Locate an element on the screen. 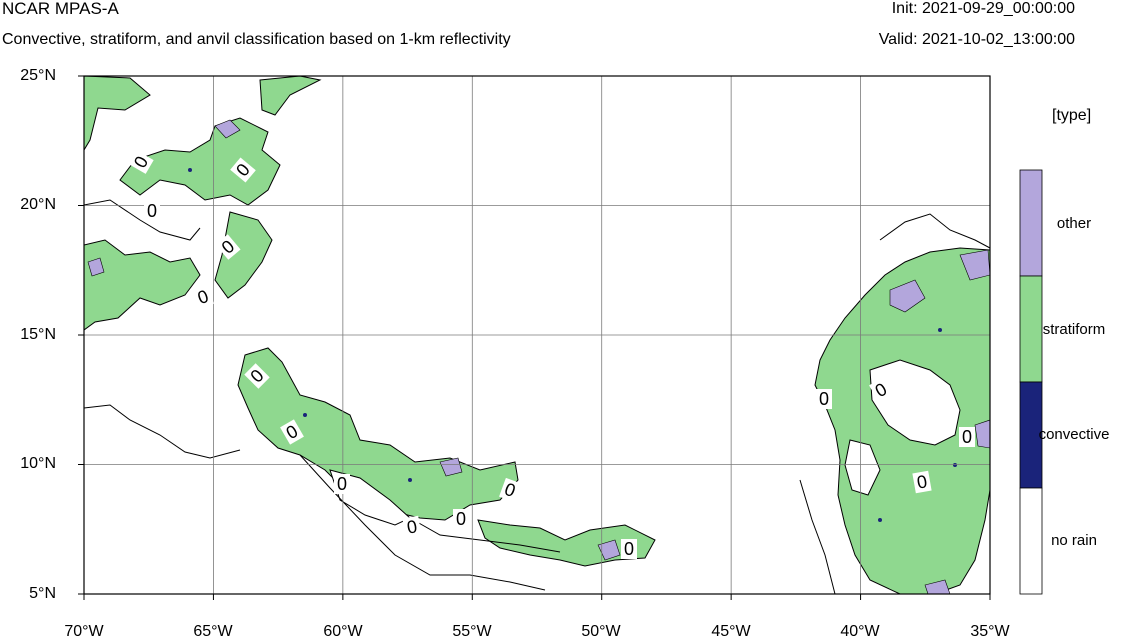  lon-label-55w: 55°W is located at coordinates (472, 631).